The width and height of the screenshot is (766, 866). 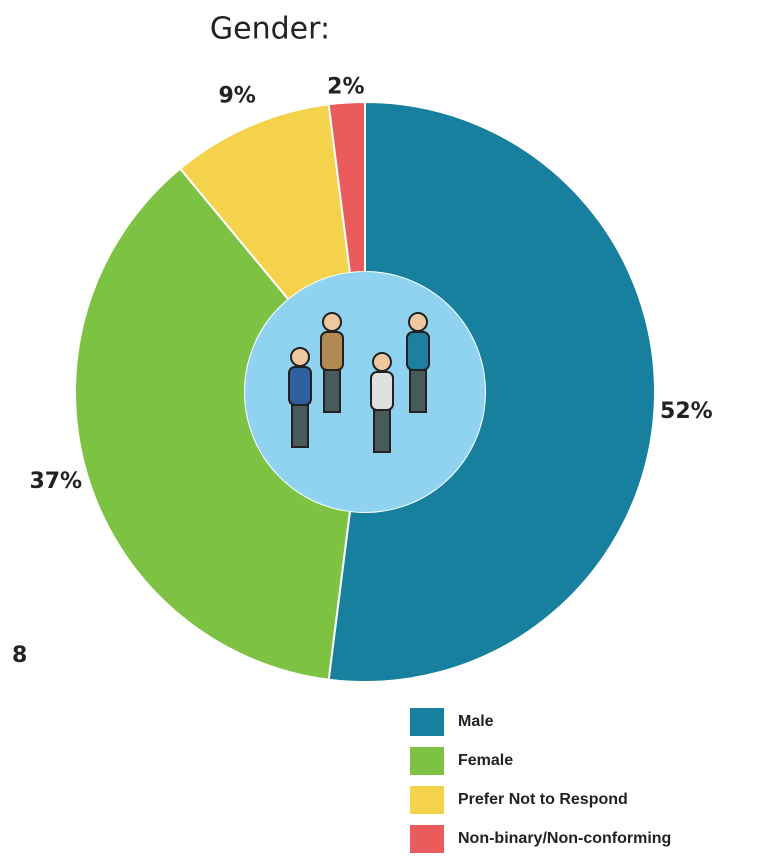 I want to click on legend-label: Non-binary/Non-conforming, so click(x=564, y=838).